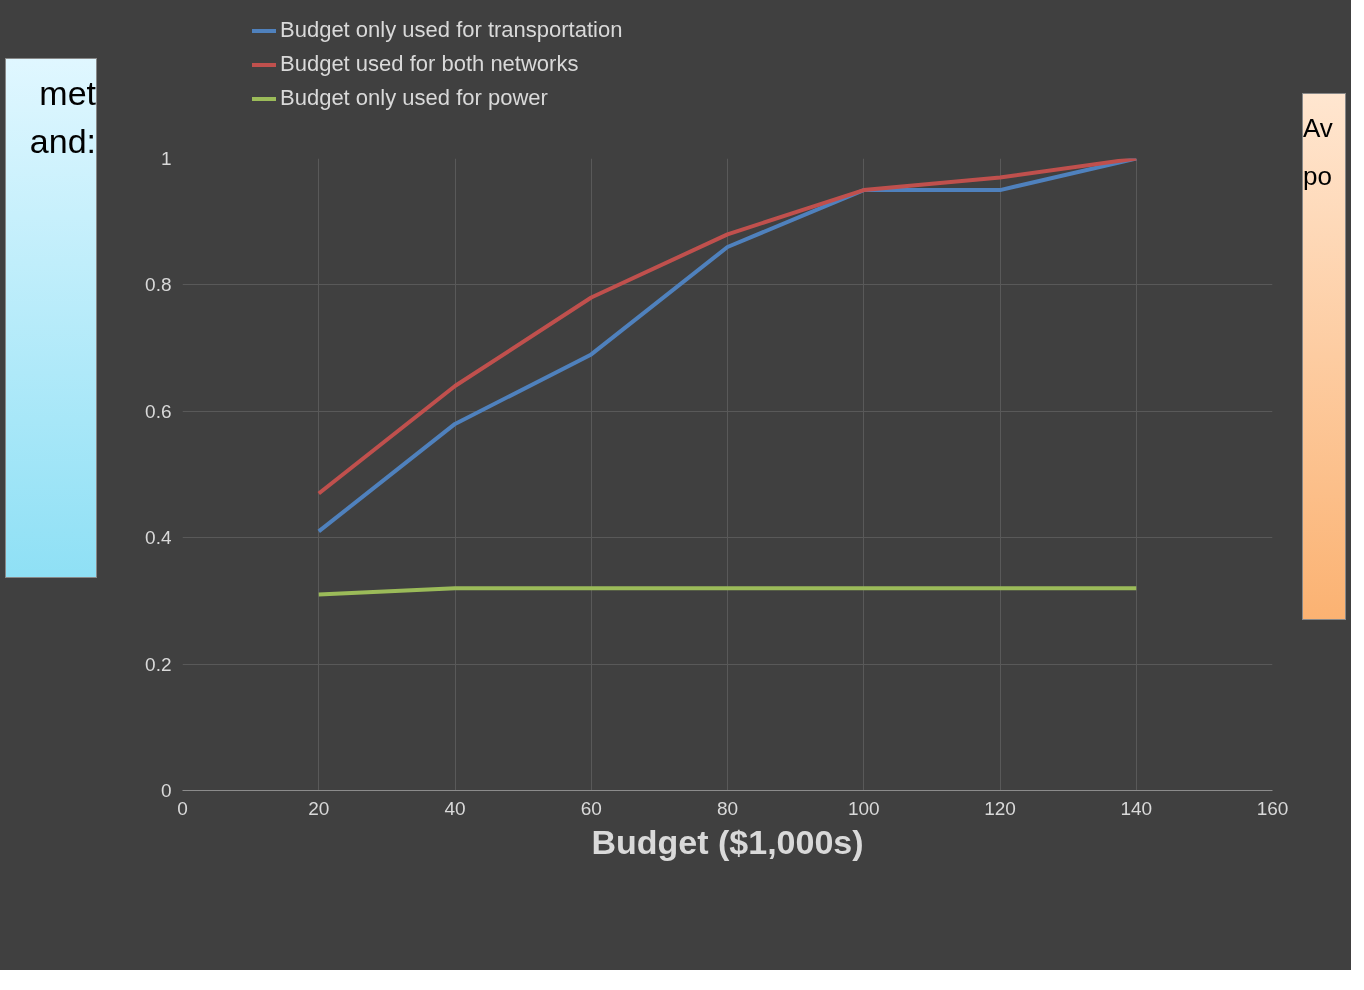 Image resolution: width=1364 pixels, height=990 pixels. Describe the element at coordinates (455, 808) in the screenshot. I see `x-tick-label: 40` at that location.